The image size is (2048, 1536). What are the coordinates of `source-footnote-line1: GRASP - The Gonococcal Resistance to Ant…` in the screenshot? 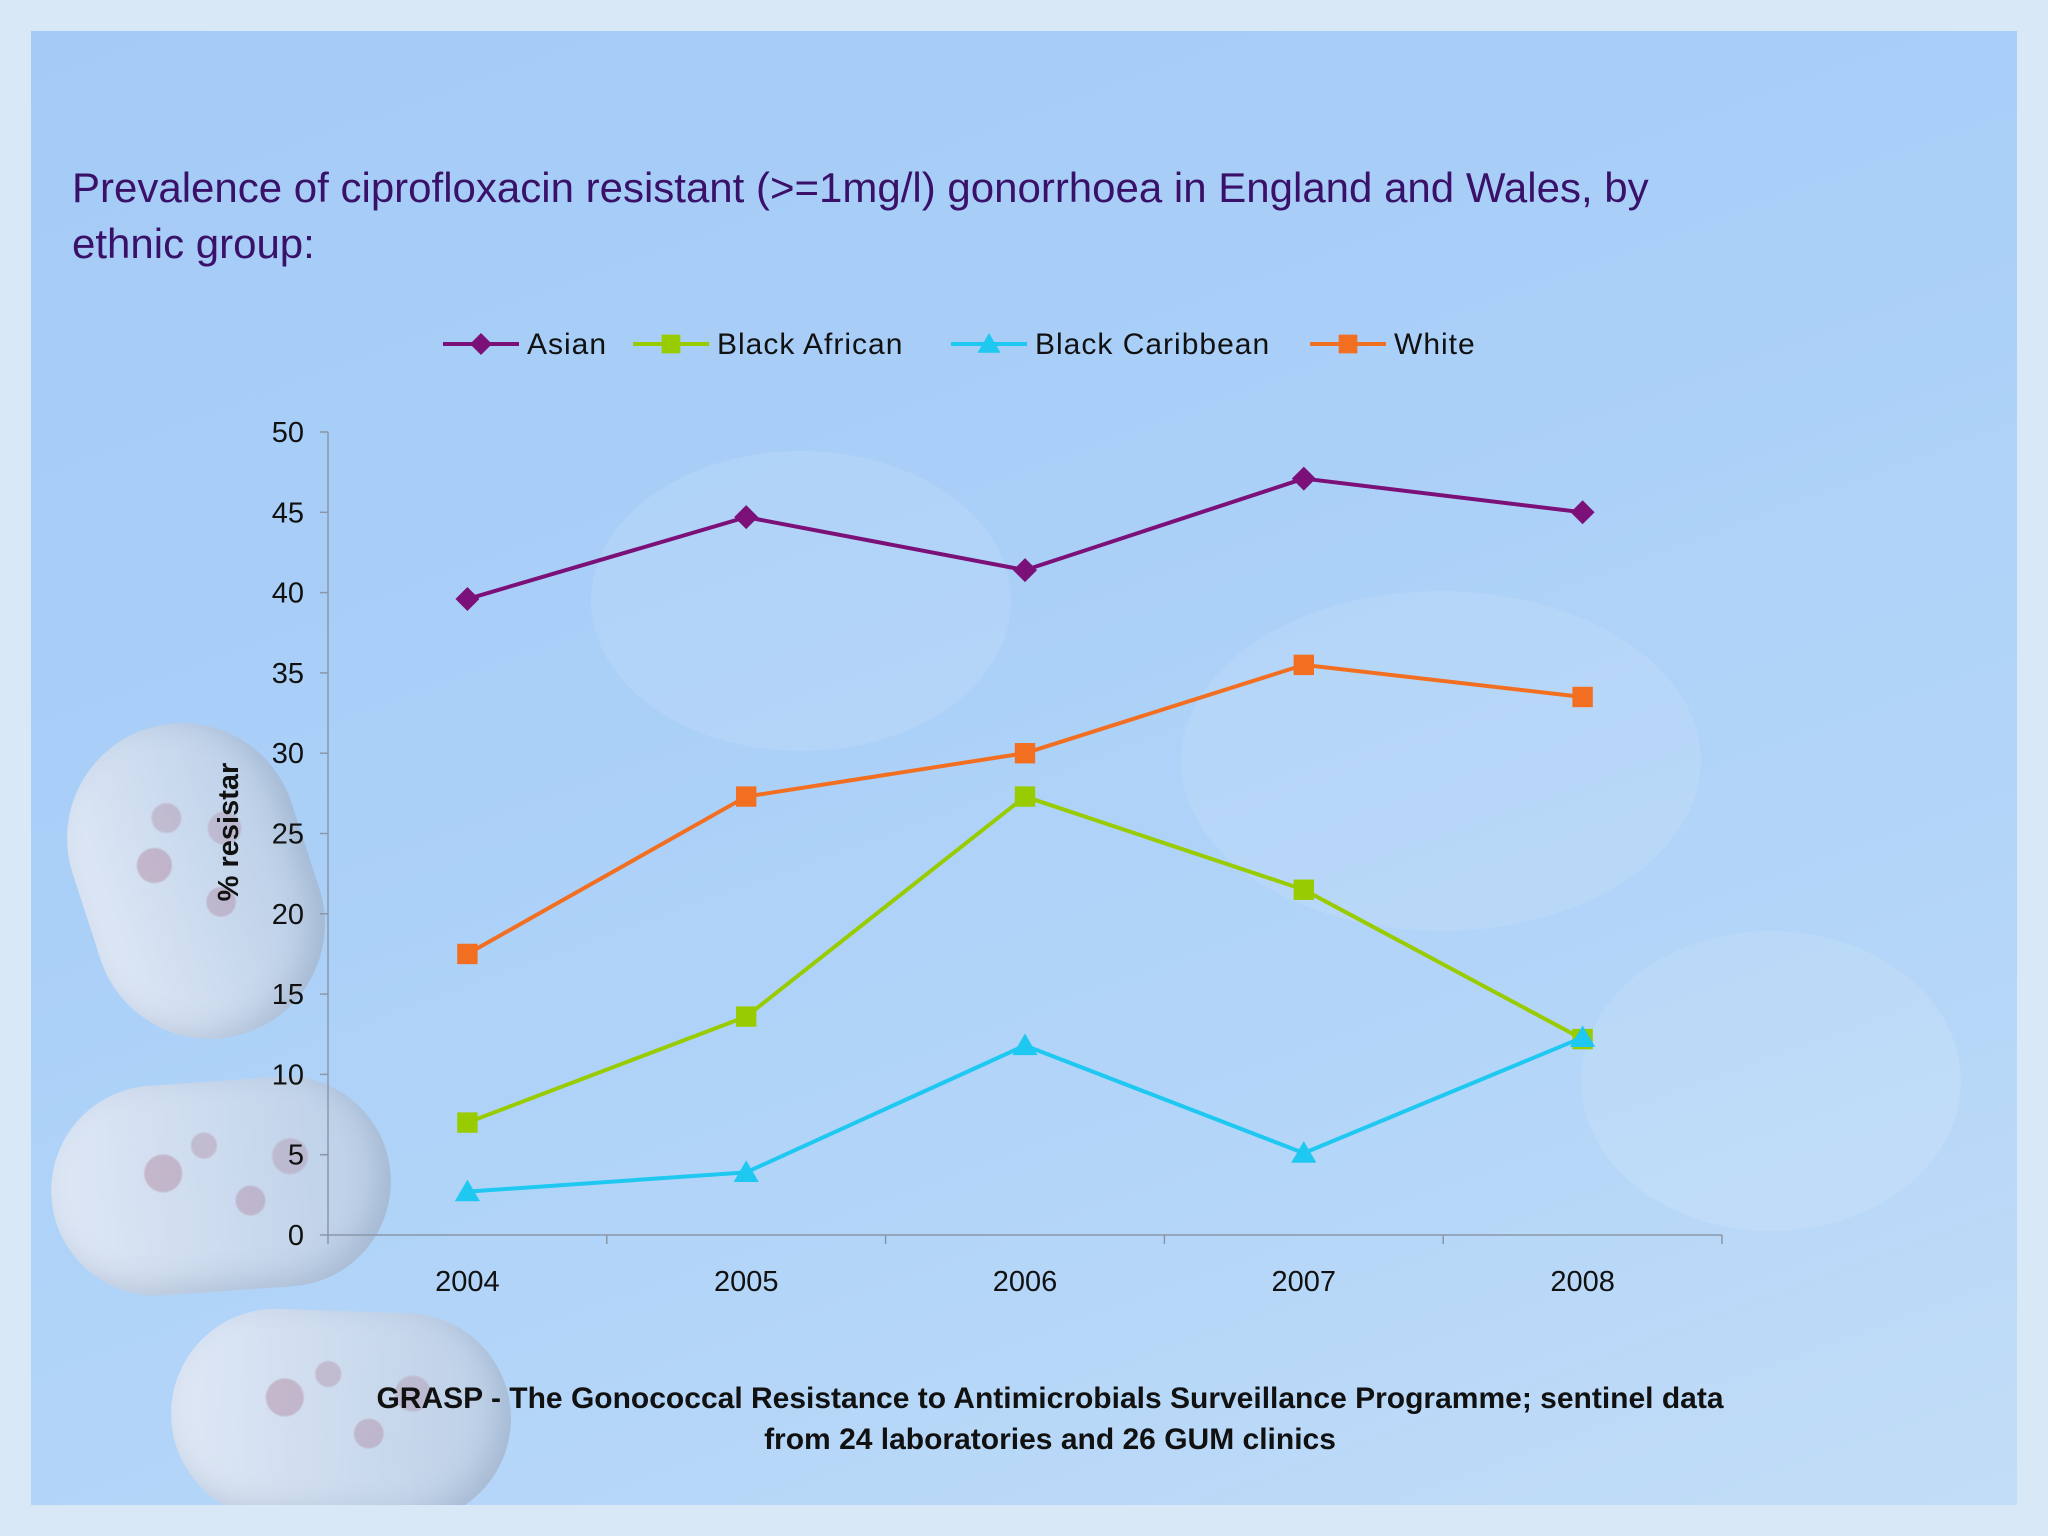 It's located at (1050, 1398).